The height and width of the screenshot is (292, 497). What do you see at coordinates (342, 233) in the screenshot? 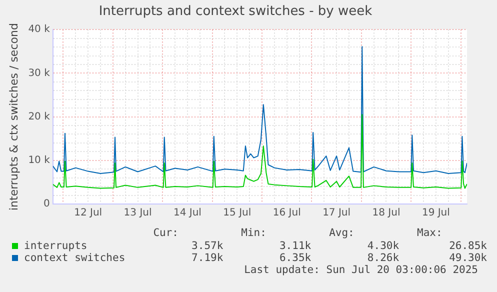
I see `text: Avg:` at bounding box center [342, 233].